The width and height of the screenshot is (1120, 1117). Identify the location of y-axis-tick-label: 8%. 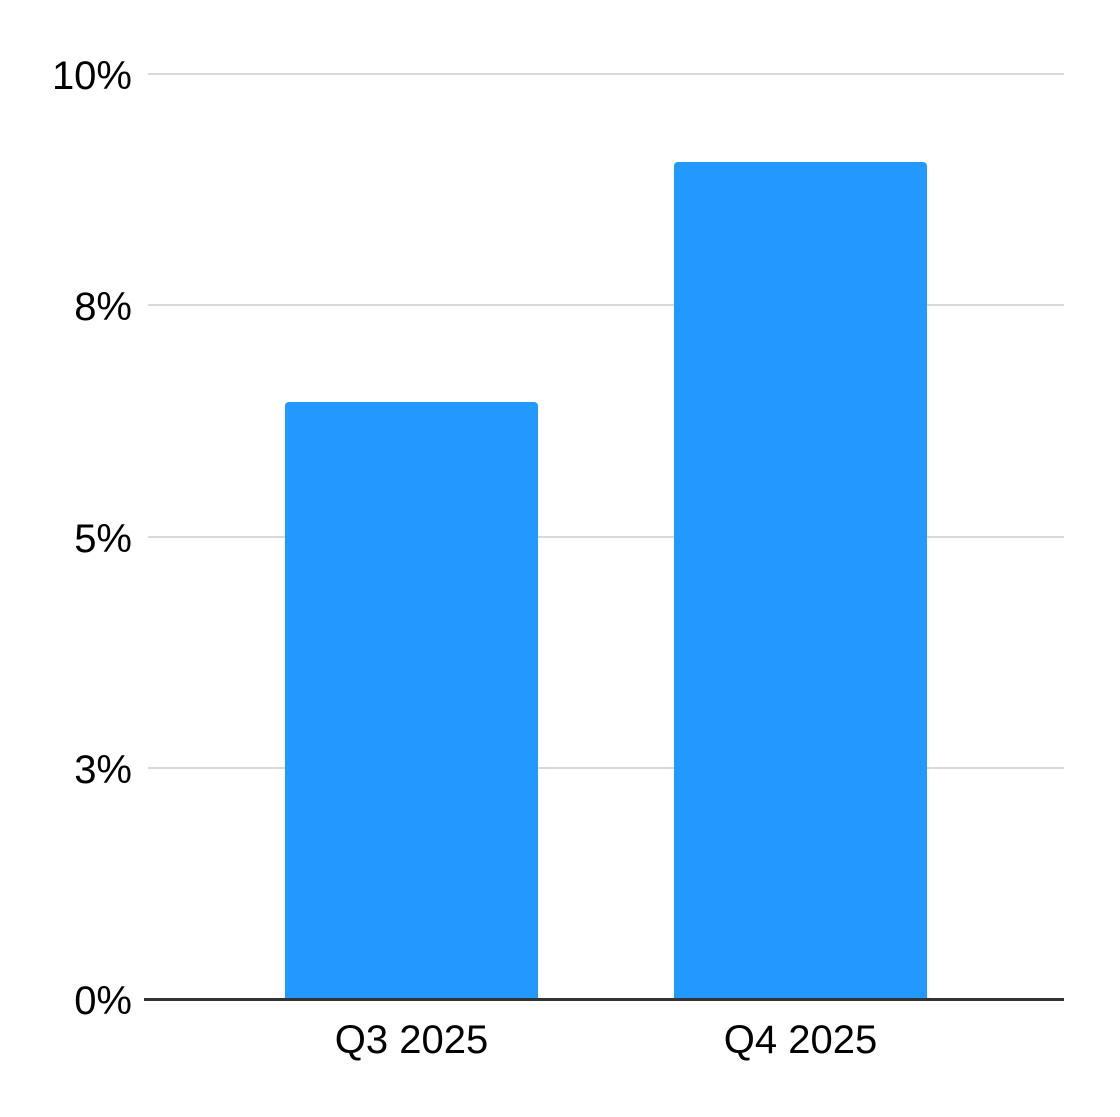
(103, 307).